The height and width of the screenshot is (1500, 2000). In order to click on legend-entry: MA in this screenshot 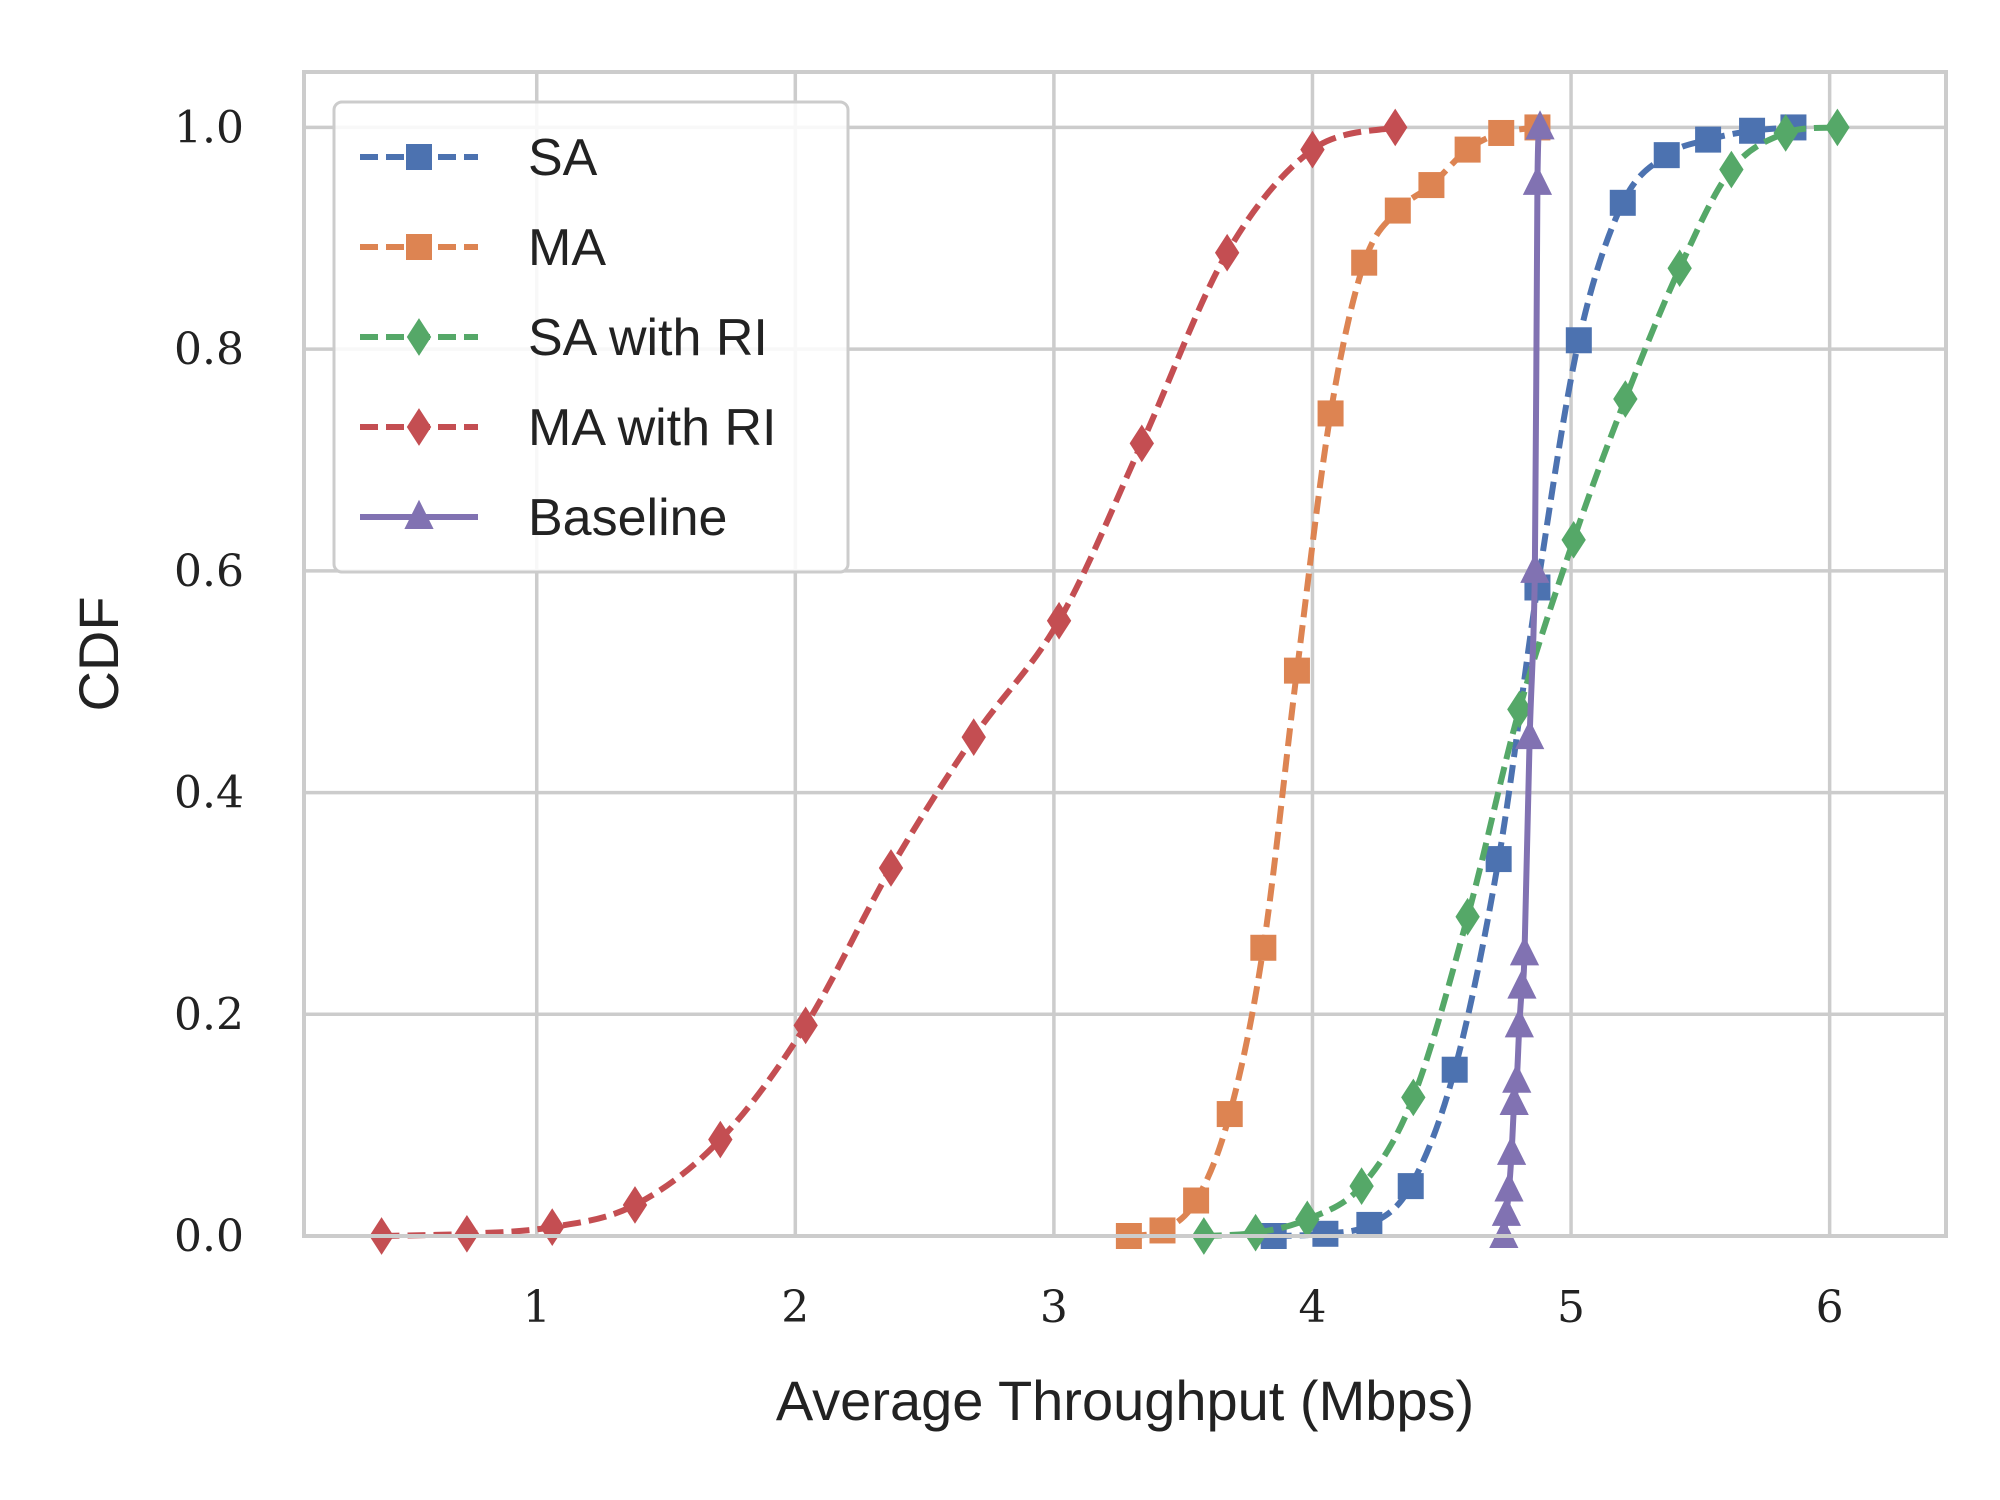, I will do `click(483, 248)`.